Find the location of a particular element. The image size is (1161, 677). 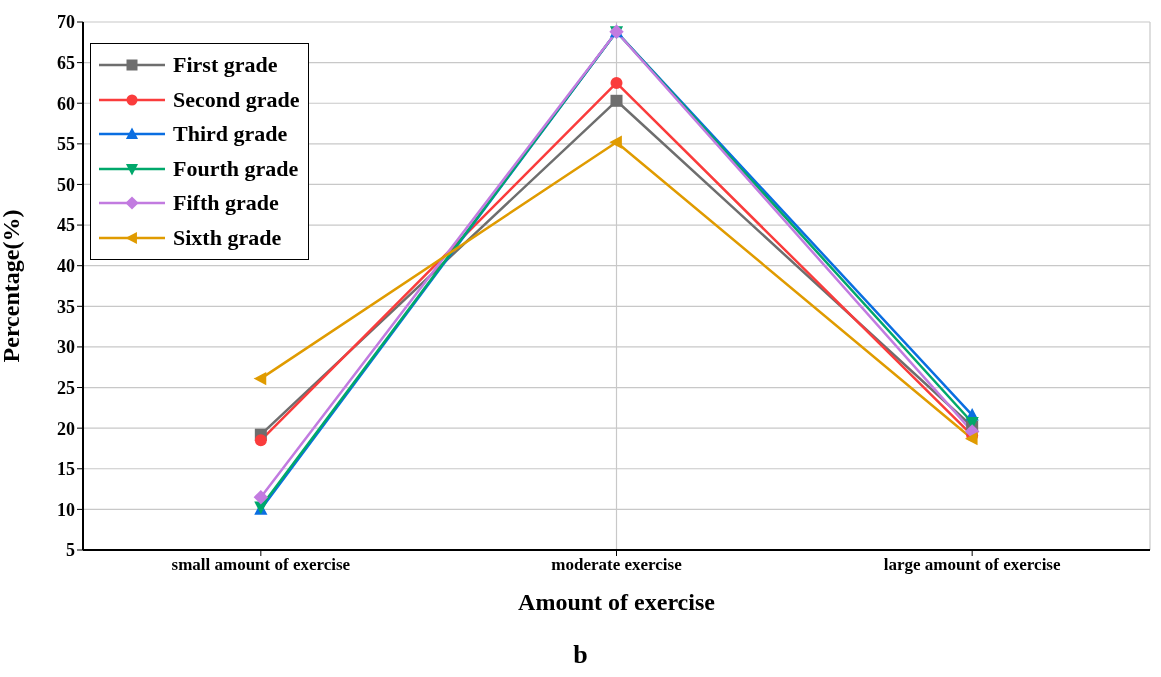

y-tick-label: 5 is located at coordinates (70, 550).